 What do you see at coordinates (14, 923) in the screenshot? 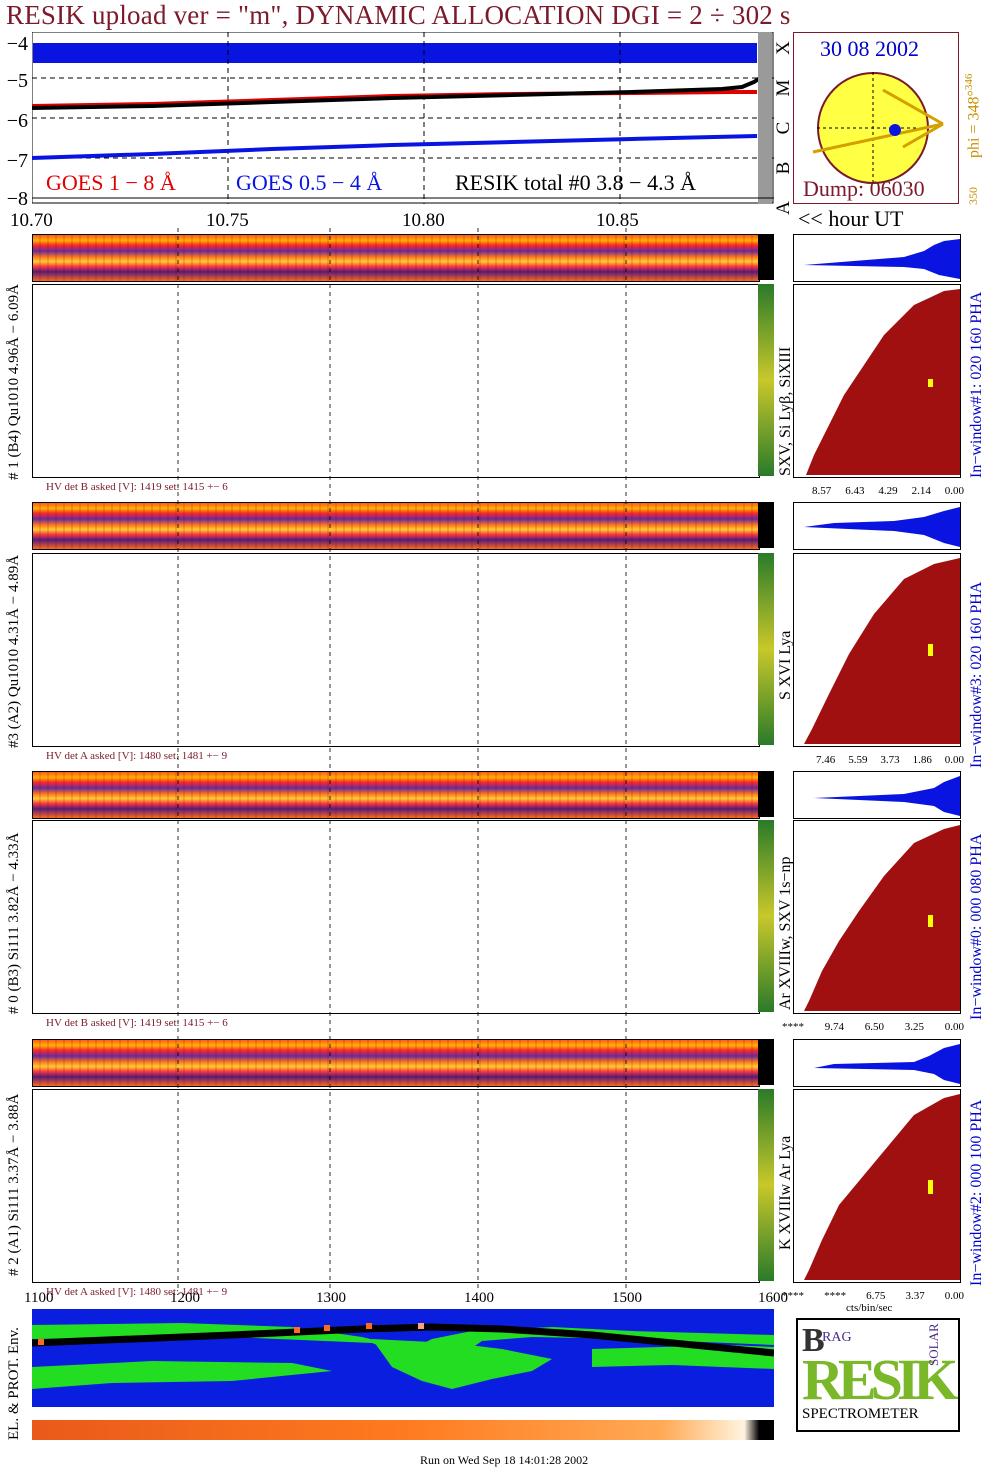
I see `ch0-side-label: # 0 (B3) Si111 3.82Å − 4.33Å` at bounding box center [14, 923].